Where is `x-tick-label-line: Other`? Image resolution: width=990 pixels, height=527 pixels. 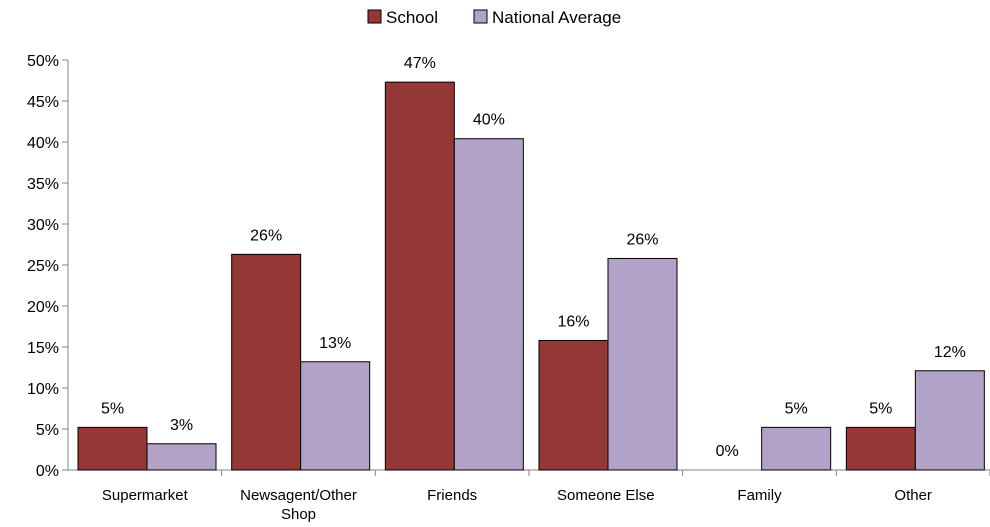
x-tick-label-line: Other is located at coordinates (913, 495).